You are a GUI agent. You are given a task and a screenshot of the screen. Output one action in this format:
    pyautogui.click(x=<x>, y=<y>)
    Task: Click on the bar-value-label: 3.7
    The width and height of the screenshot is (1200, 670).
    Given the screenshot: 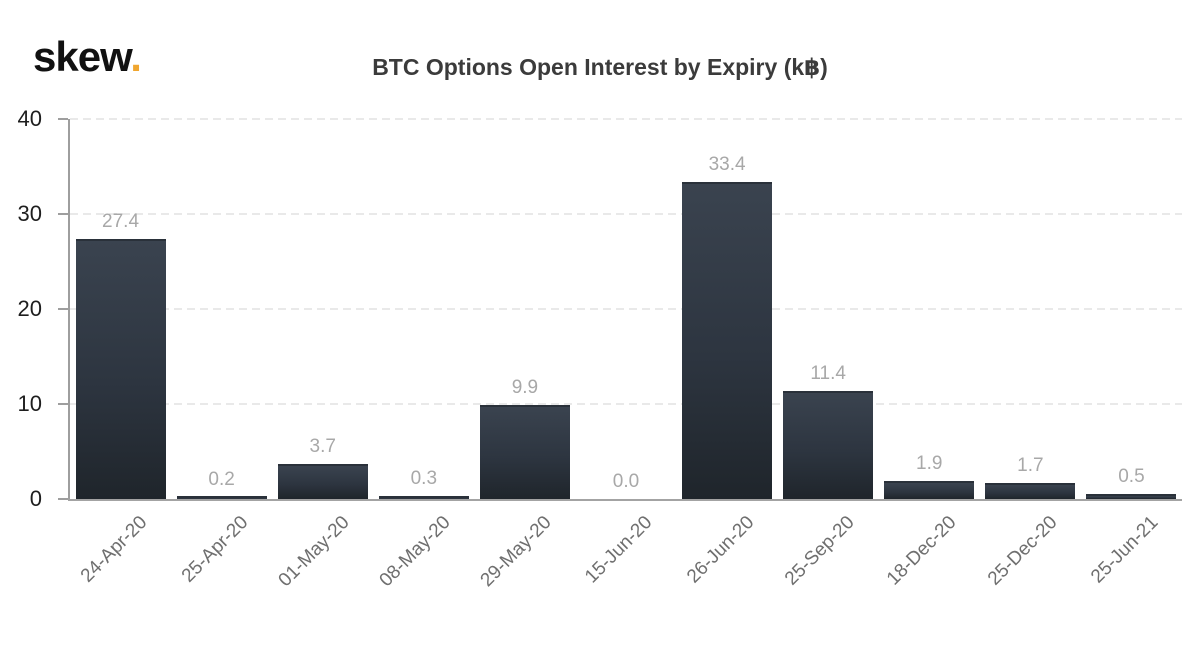 What is the action you would take?
    pyautogui.click(x=322, y=446)
    